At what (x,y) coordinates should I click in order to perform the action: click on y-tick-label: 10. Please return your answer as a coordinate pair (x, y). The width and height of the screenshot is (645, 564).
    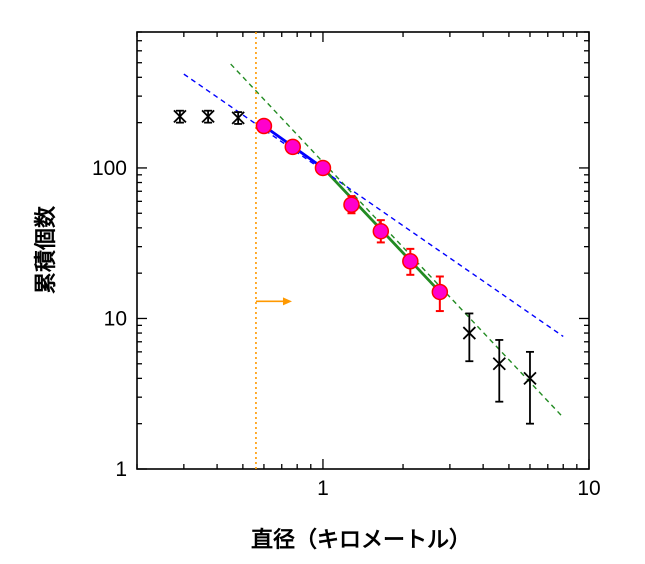
    Looking at the image, I should click on (115, 318).